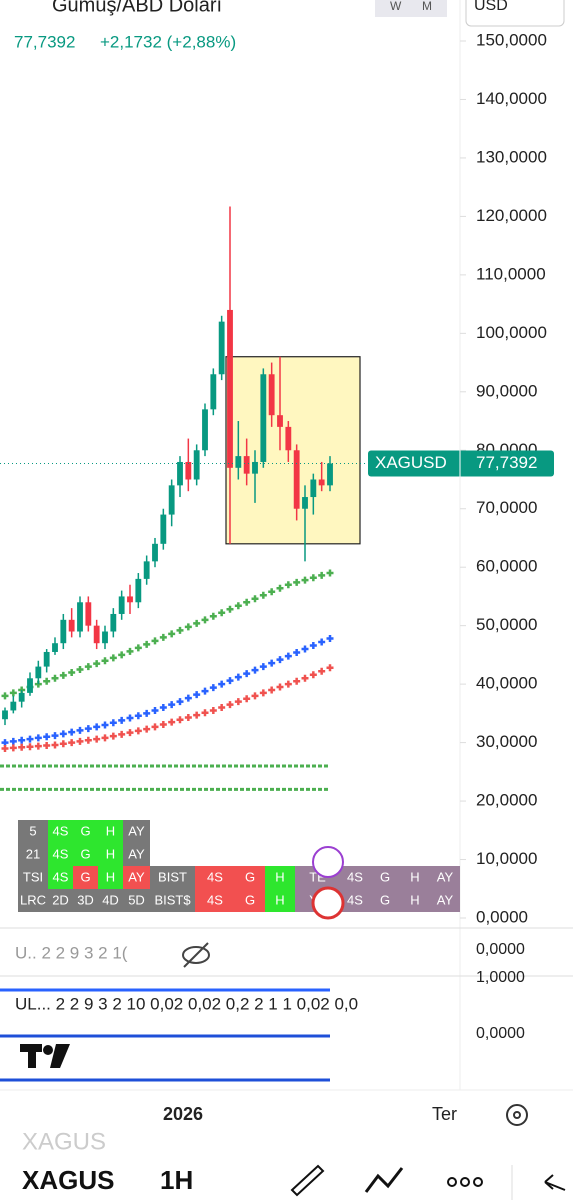  What do you see at coordinates (517, 1115) in the screenshot?
I see `settings-icon` at bounding box center [517, 1115].